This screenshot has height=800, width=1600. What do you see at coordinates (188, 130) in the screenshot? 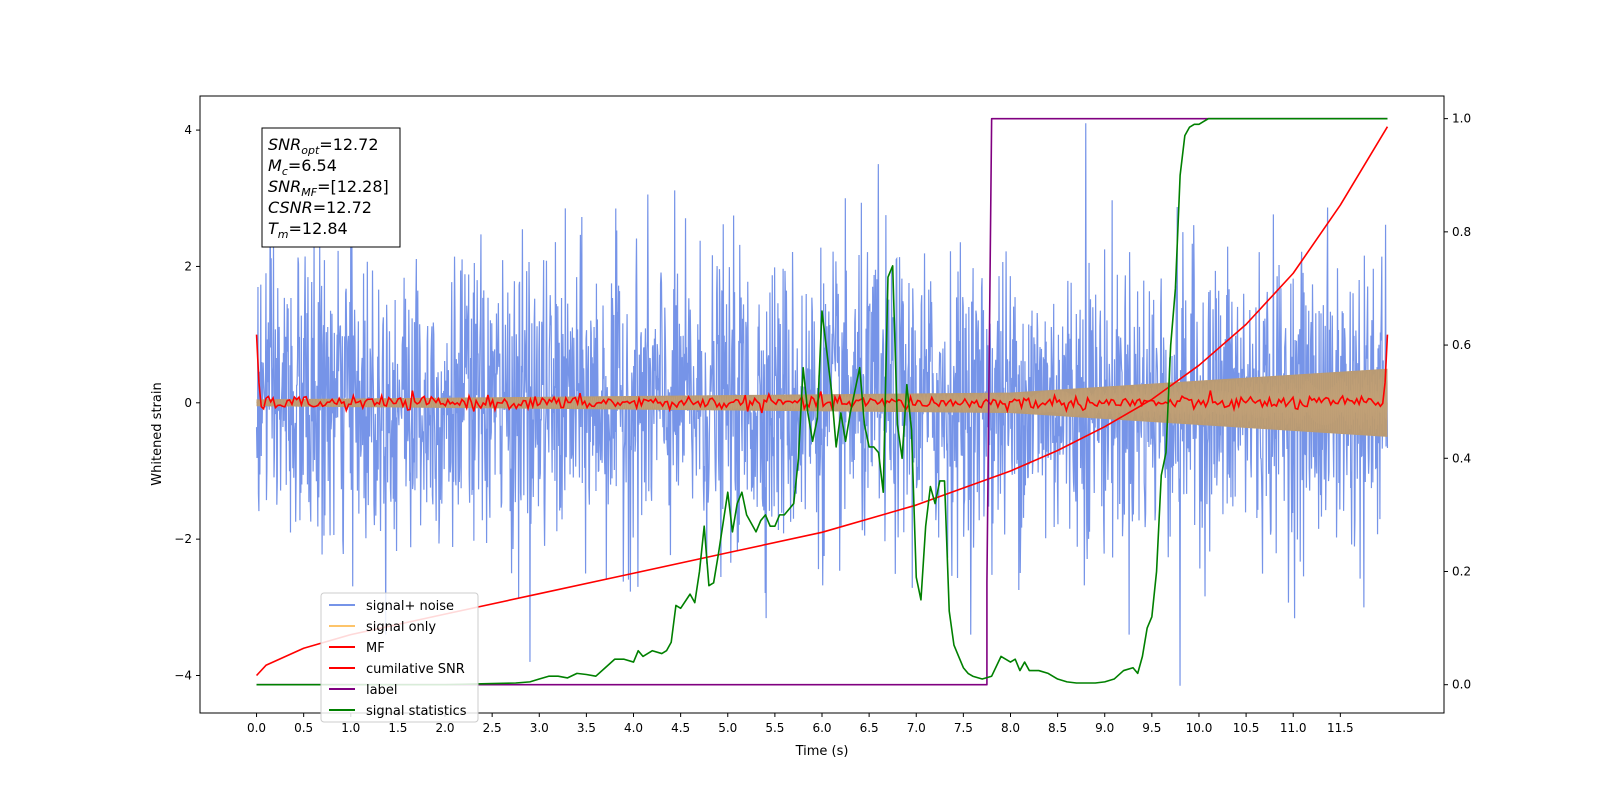
I see `y-tick-label: 4` at bounding box center [188, 130].